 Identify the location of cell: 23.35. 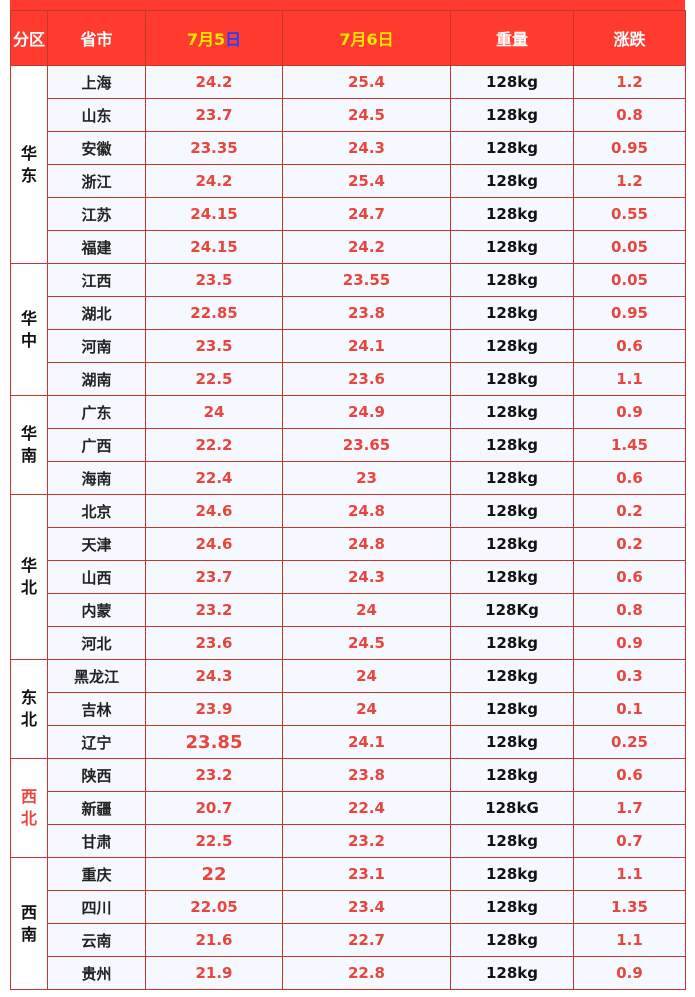
(214, 148).